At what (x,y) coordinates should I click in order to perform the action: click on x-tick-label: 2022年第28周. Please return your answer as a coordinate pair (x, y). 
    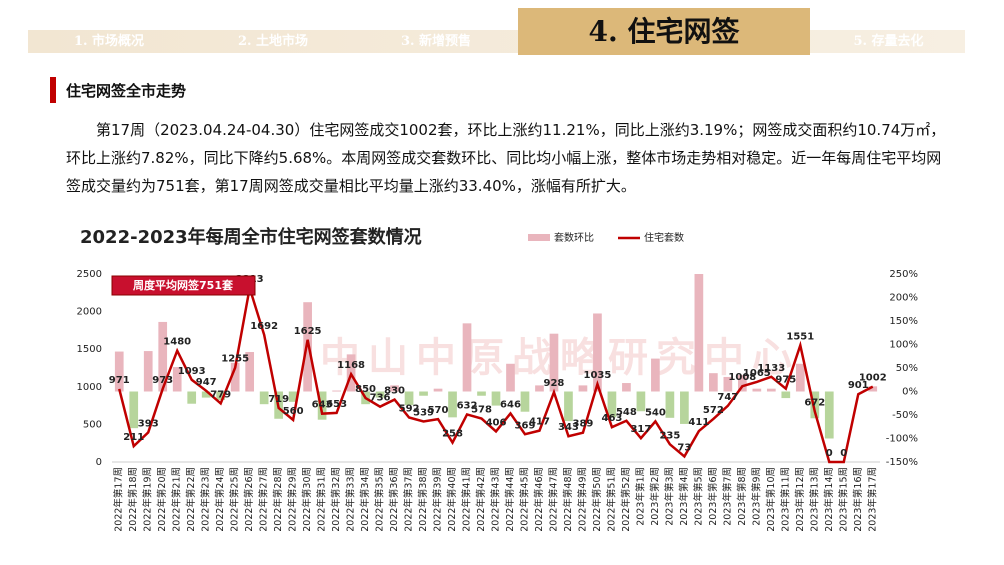
    Looking at the image, I should click on (278, 499).